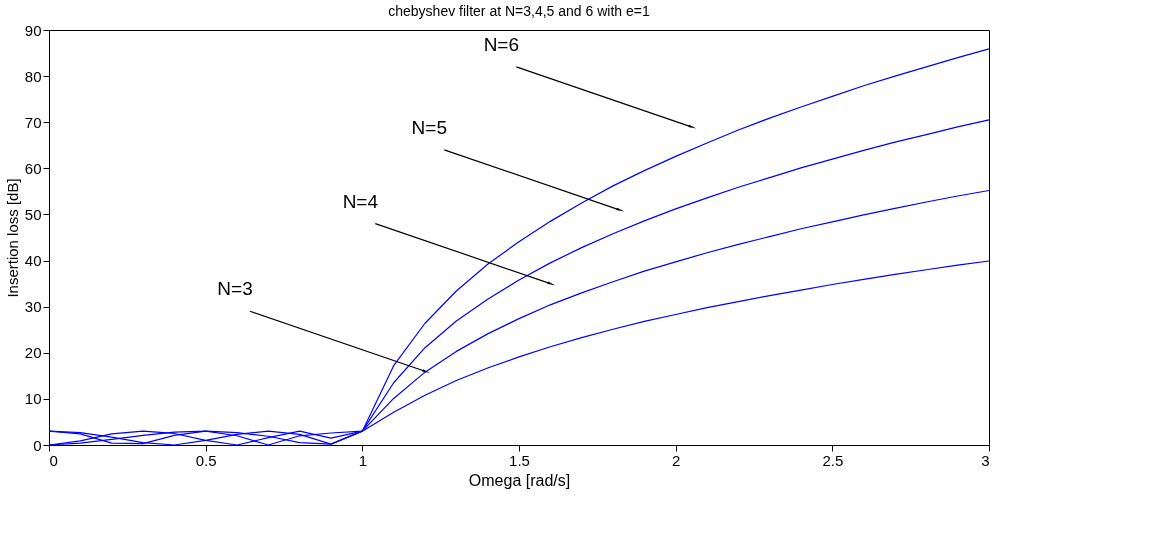 This screenshot has height=557, width=1156. Describe the element at coordinates (33, 261) in the screenshot. I see `y-tick-label: 40` at that location.